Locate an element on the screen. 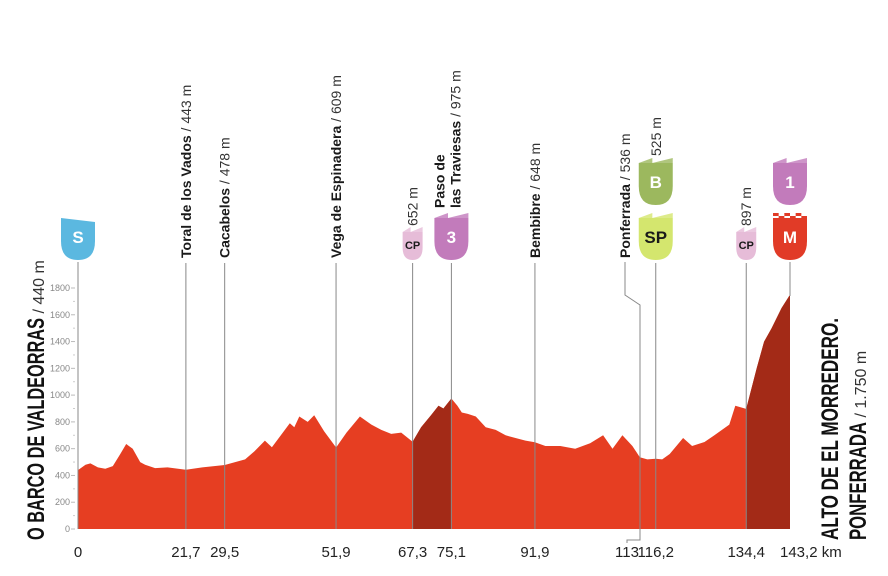 The height and width of the screenshot is (576, 888). badge-label: 1 is located at coordinates (789, 182).